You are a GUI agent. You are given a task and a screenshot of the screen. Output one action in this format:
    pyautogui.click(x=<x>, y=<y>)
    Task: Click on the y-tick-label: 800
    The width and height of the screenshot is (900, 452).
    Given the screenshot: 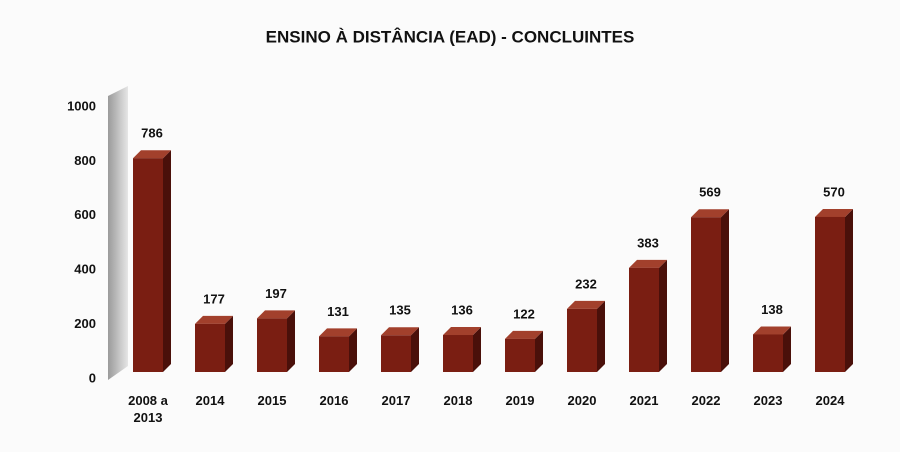 What is the action you would take?
    pyautogui.click(x=85, y=160)
    